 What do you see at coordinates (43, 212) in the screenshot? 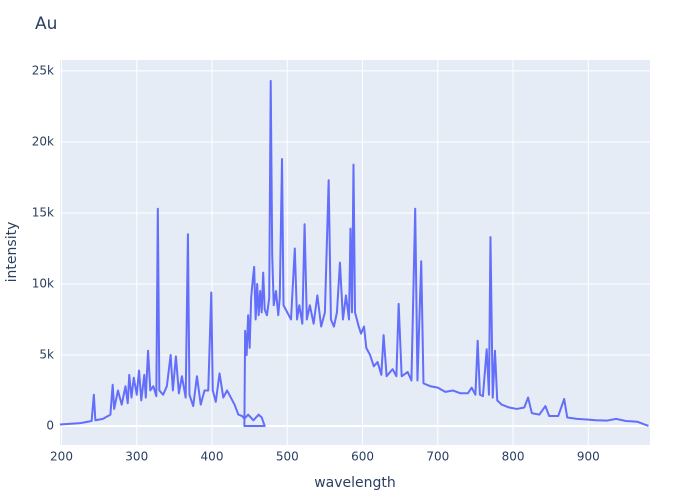
I see `y-tick-label: 15k` at bounding box center [43, 212].